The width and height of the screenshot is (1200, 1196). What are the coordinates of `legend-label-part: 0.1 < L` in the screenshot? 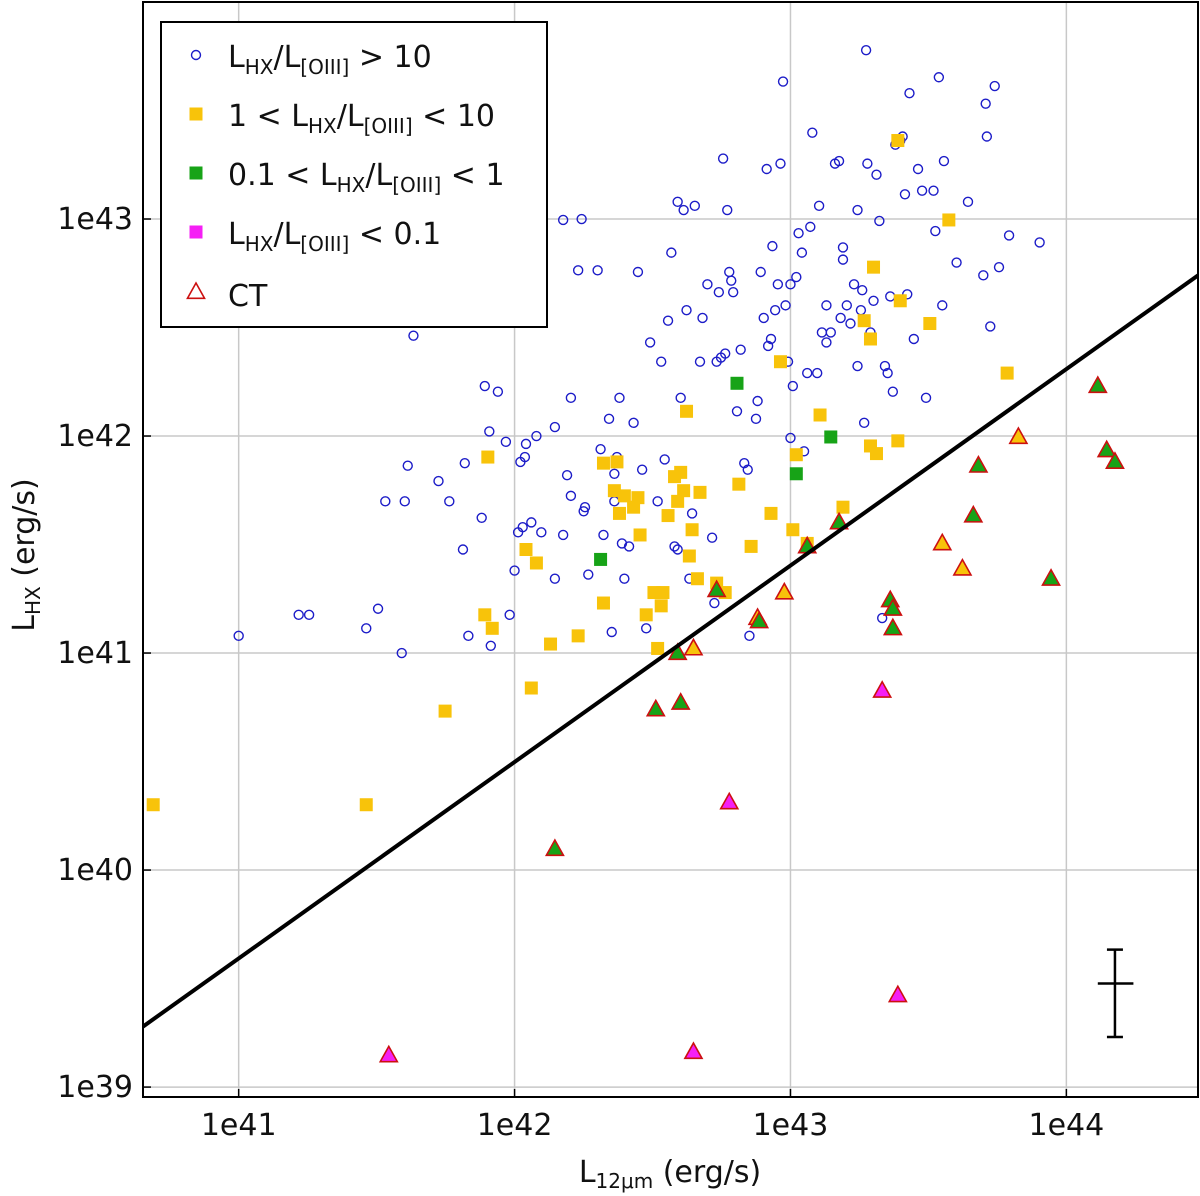 It's located at (282, 175).